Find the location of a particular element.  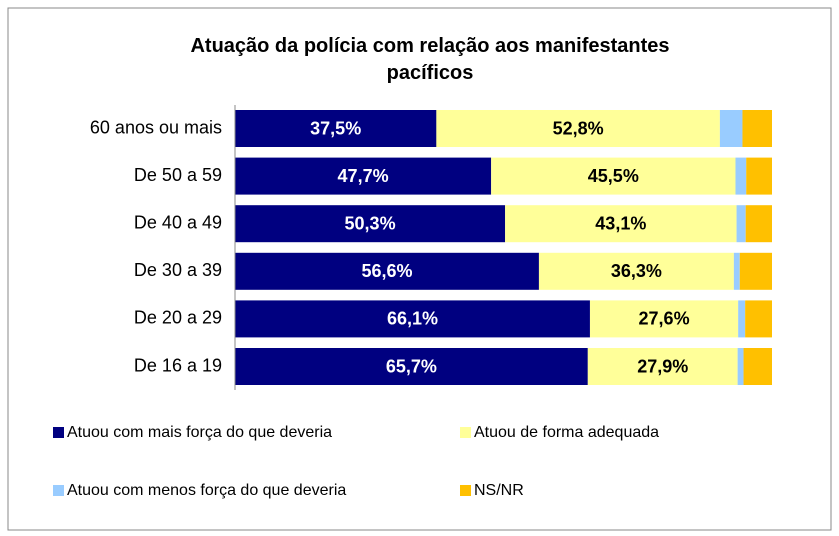

category-label: 60 anos ou mais is located at coordinates (156, 127).